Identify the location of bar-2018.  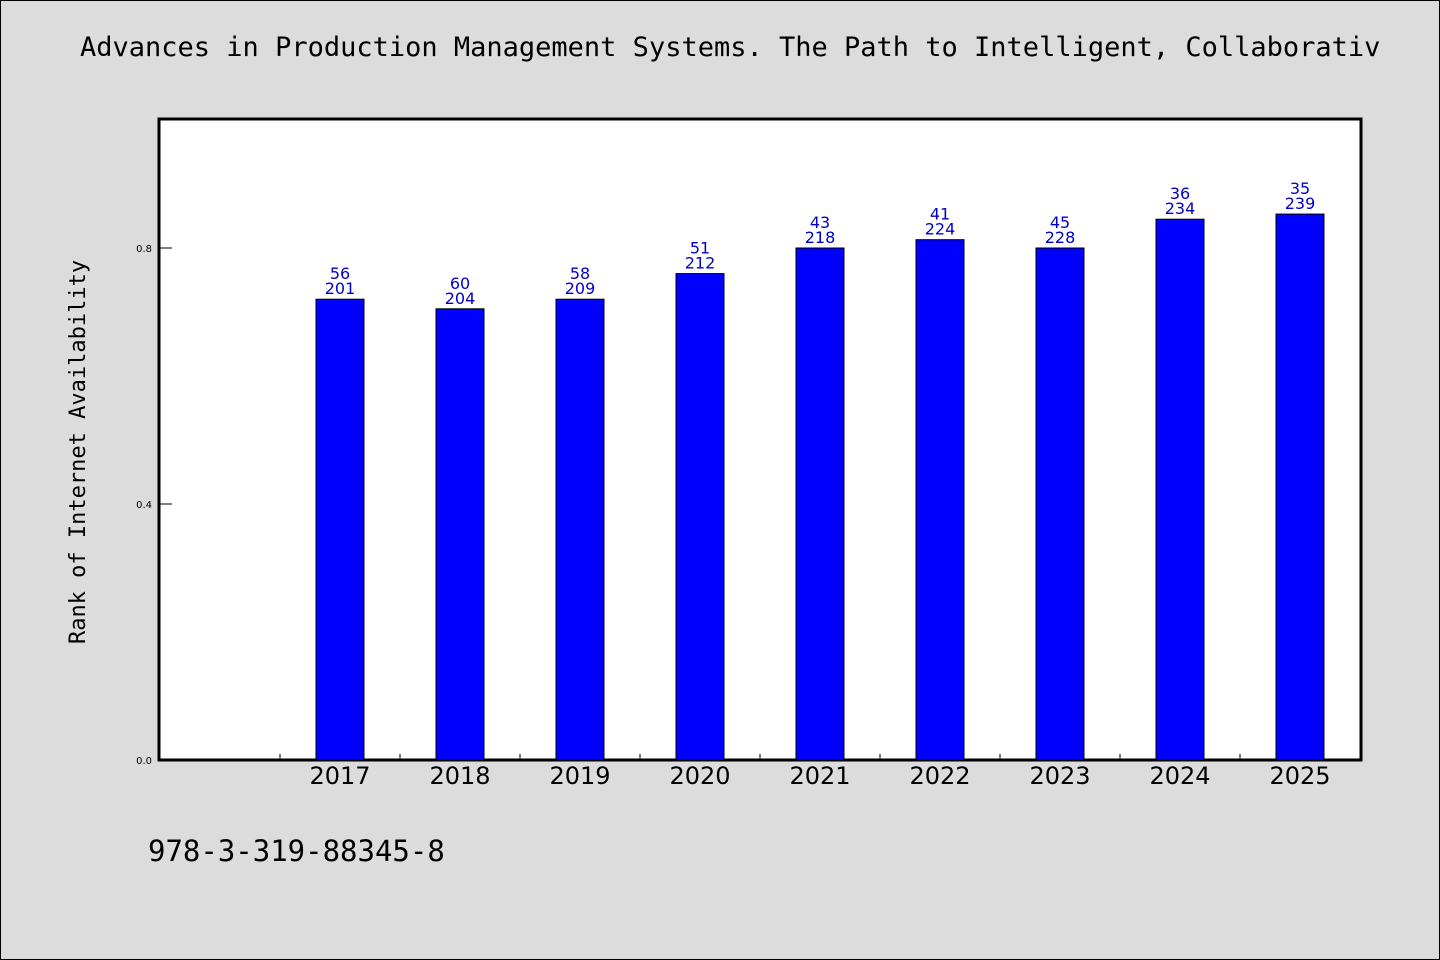
(460, 534).